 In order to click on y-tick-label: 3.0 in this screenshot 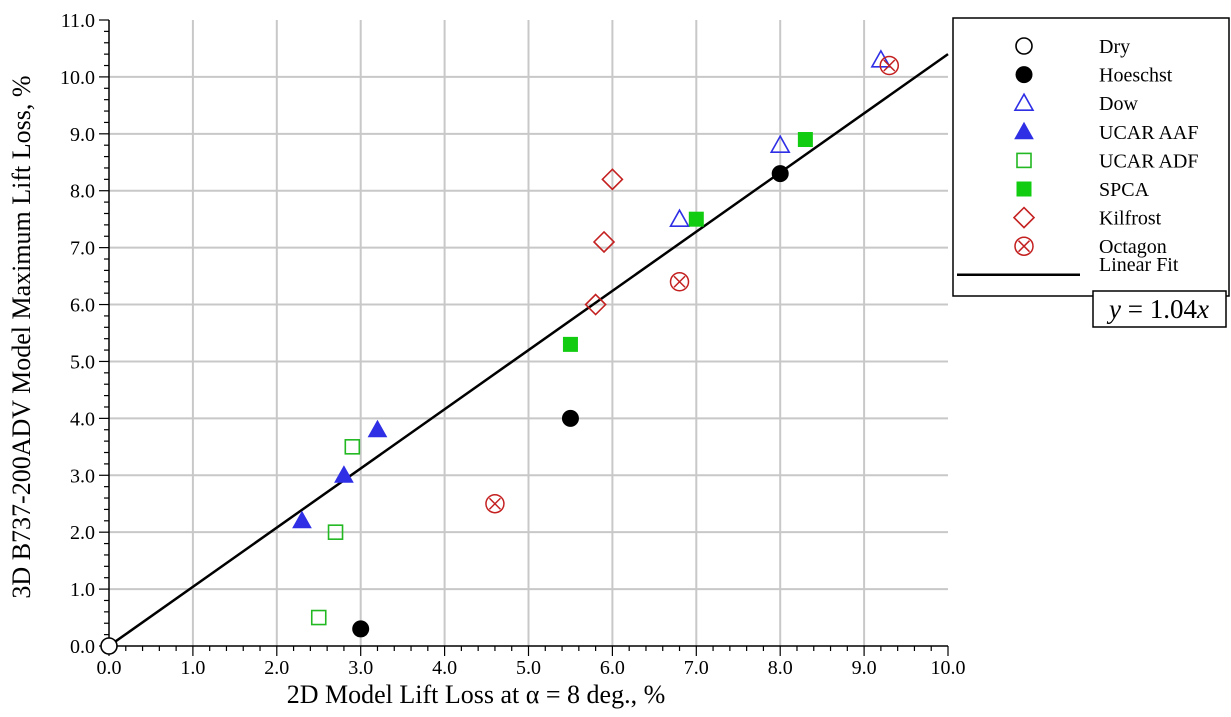, I will do `click(82, 476)`.